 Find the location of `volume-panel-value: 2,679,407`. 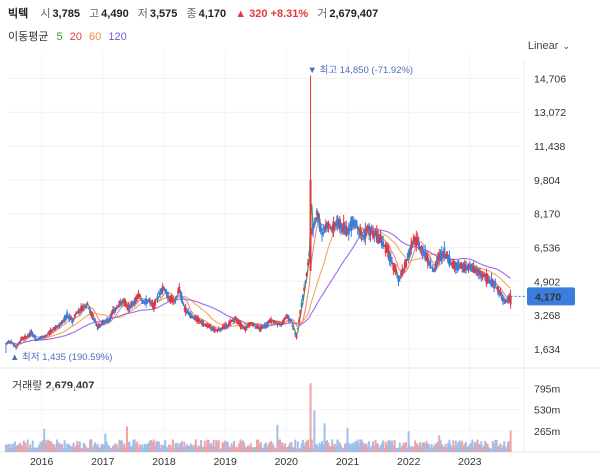

volume-panel-value: 2,679,407 is located at coordinates (70, 386).